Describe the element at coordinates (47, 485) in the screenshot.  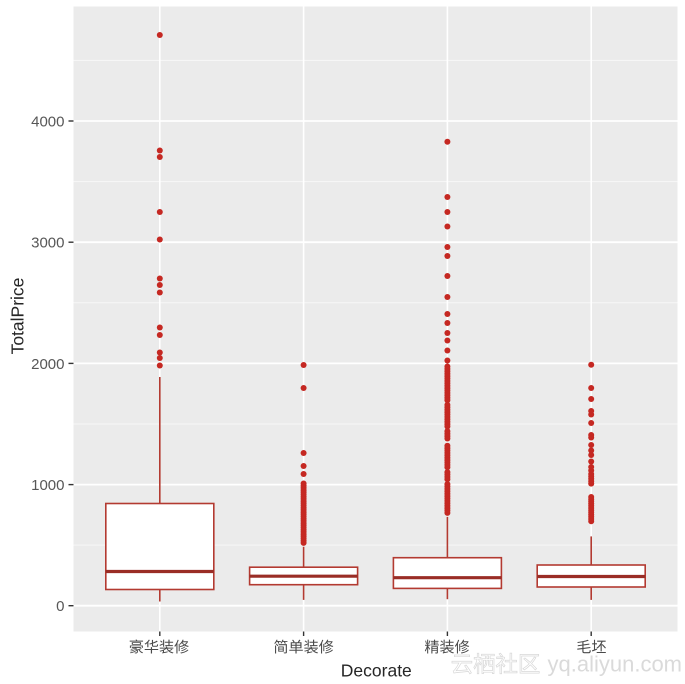
I see `svg-text: 1000` at that location.